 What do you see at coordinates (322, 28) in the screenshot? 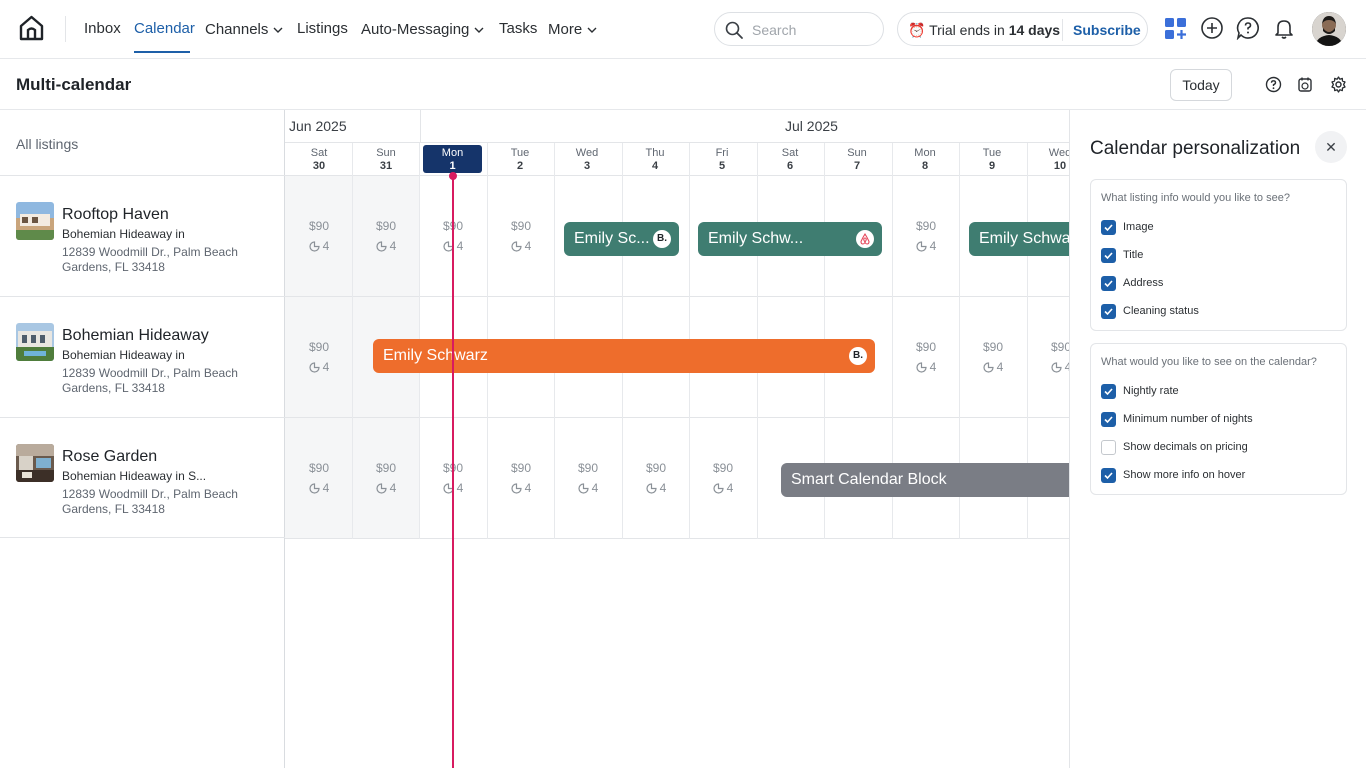
I see `nav-listings: Listings` at bounding box center [322, 28].